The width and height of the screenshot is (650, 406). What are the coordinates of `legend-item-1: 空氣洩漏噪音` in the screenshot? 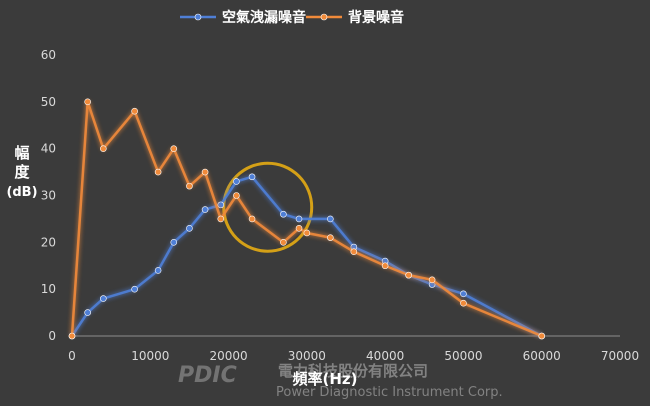 It's located at (243, 17).